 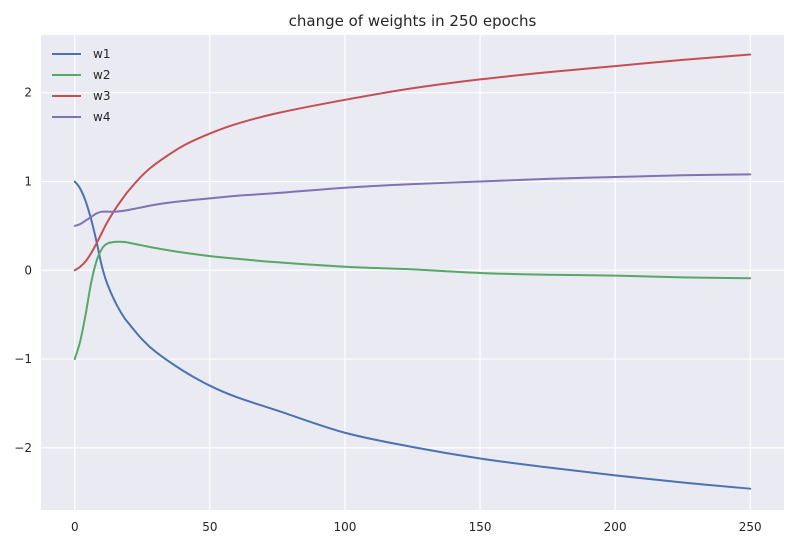 What do you see at coordinates (81, 85) in the screenshot?
I see `legend: w1 w2 w3 w4` at bounding box center [81, 85].